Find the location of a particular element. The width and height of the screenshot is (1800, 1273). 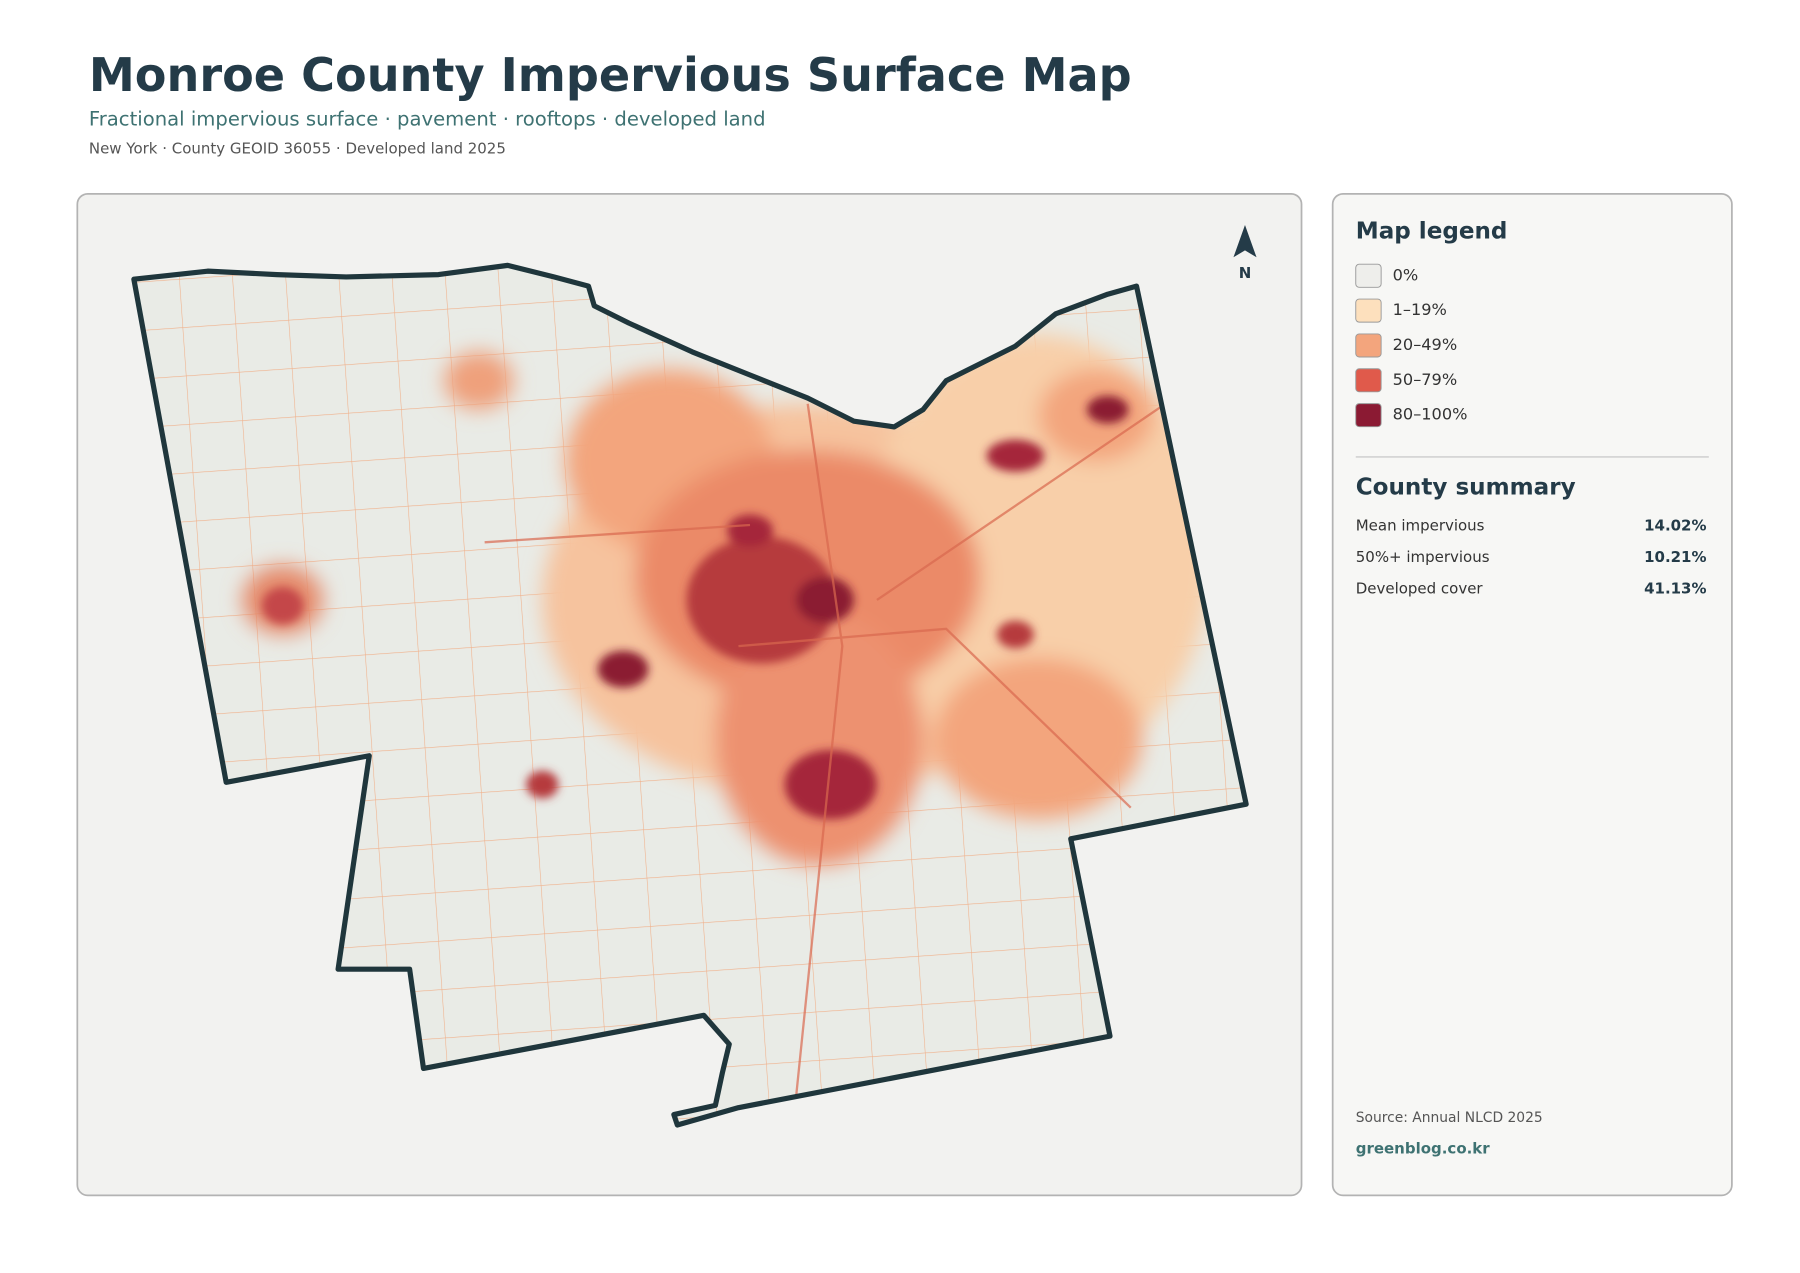

summary-value: 41.13% is located at coordinates (1675, 588).